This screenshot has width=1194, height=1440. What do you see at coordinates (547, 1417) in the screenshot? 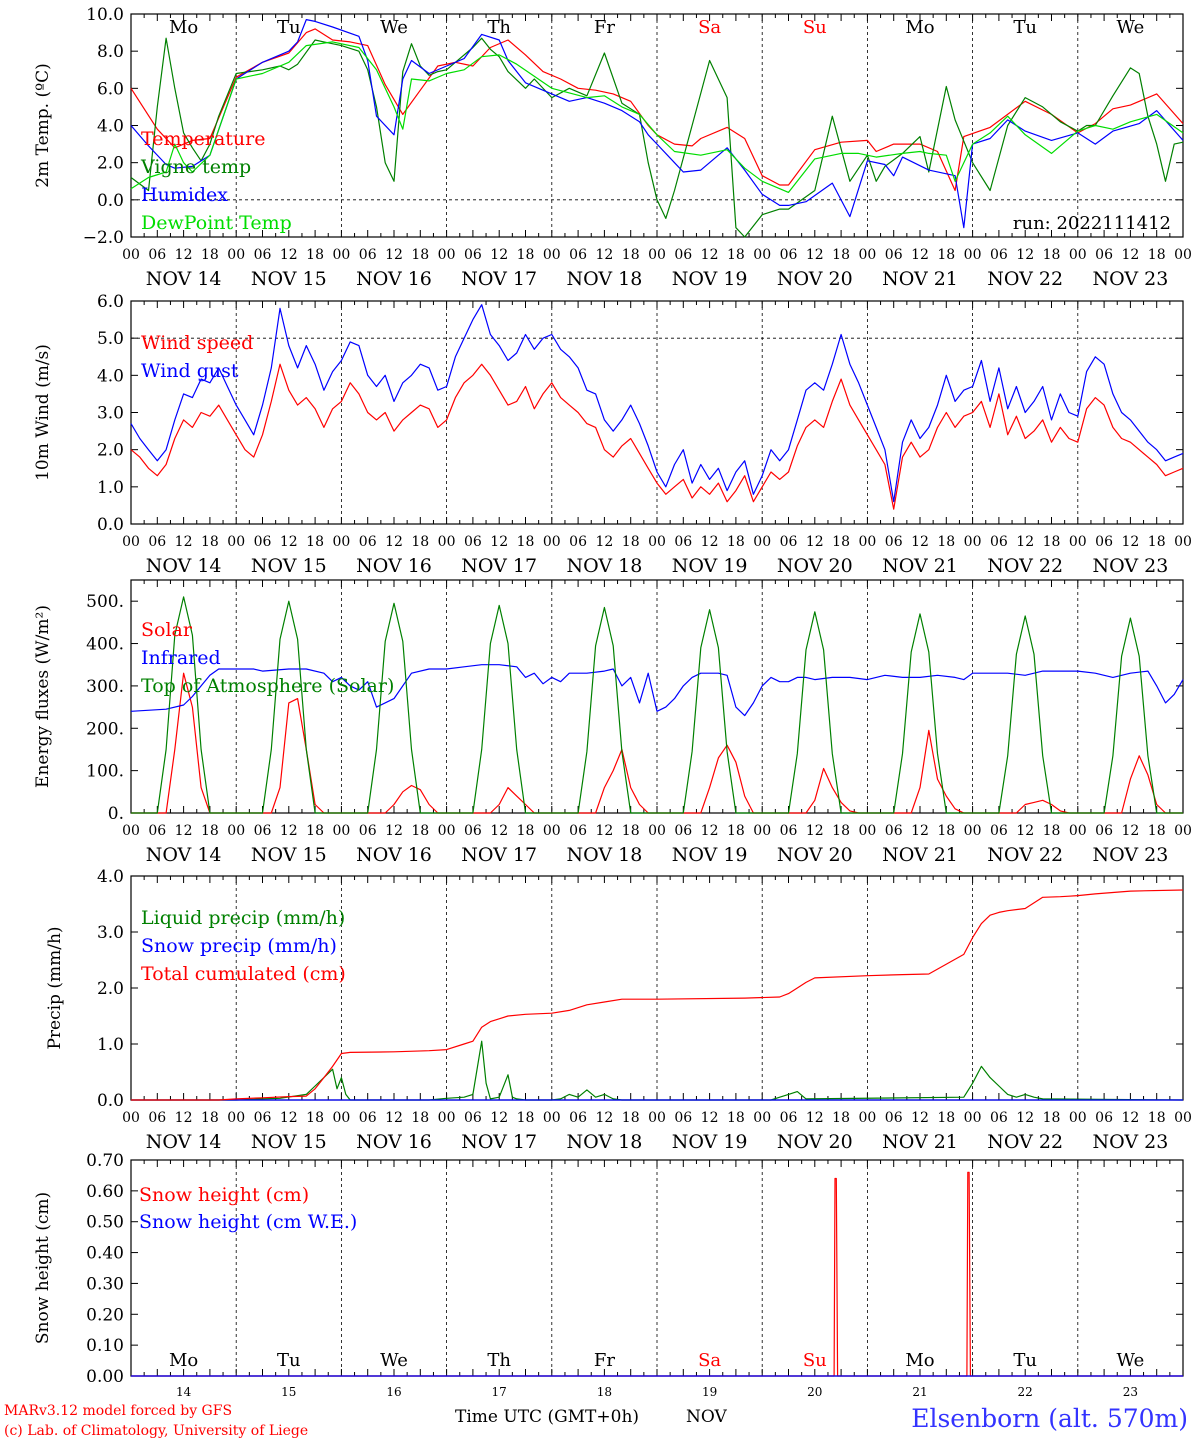
I see `time-axis-title: Time UTC (GMT+0h)` at bounding box center [547, 1417].